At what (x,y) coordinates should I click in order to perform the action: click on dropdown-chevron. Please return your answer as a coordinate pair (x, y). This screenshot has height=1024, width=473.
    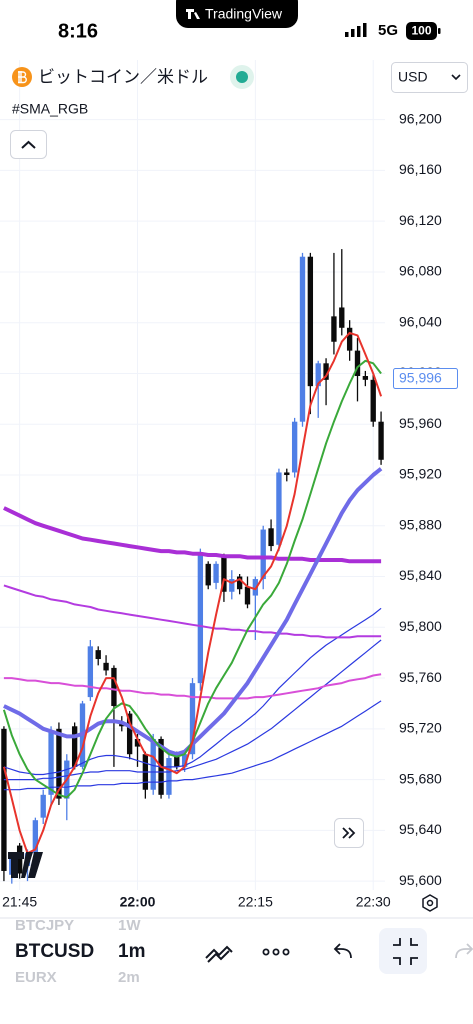
    Looking at the image, I should click on (456, 77).